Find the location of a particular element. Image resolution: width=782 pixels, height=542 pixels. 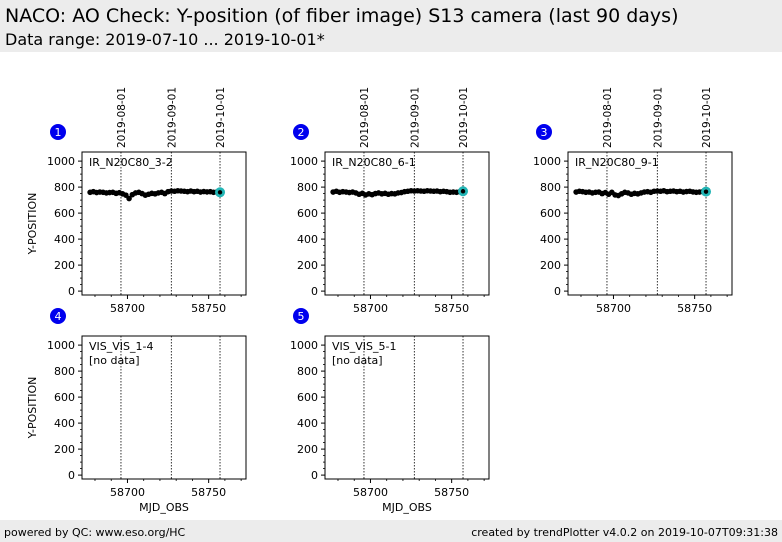

series-label: IR_N20C80_6-1 is located at coordinates (374, 162).